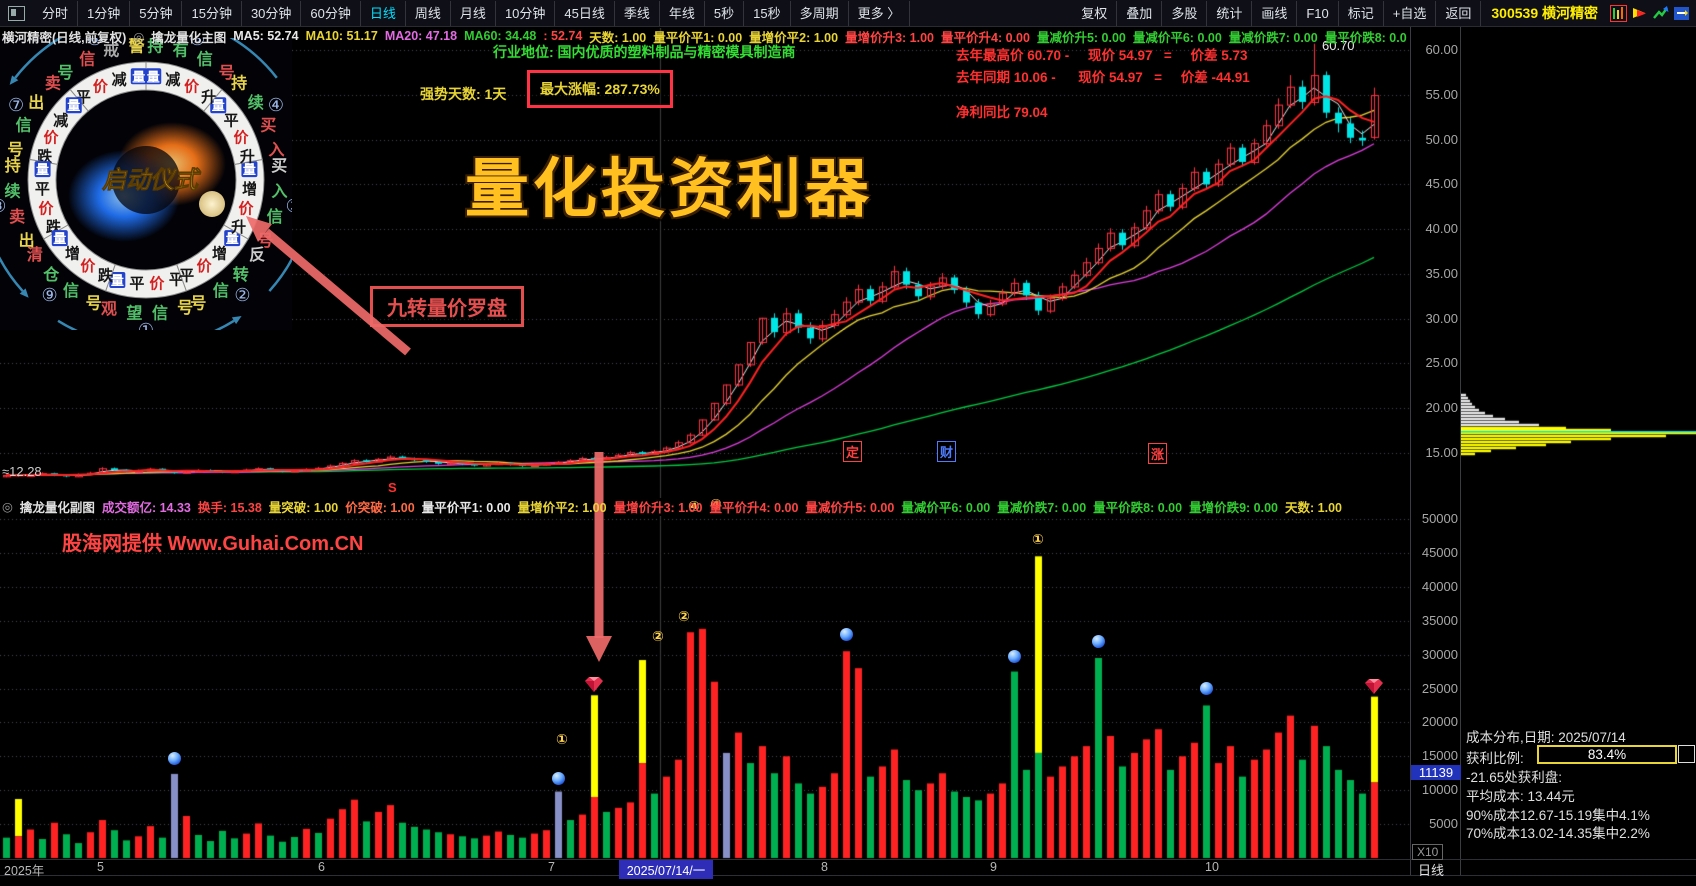 This screenshot has height=886, width=1696. Describe the element at coordinates (57, 508) in the screenshot. I see `indicator-value: 擒龙量化副图` at that location.